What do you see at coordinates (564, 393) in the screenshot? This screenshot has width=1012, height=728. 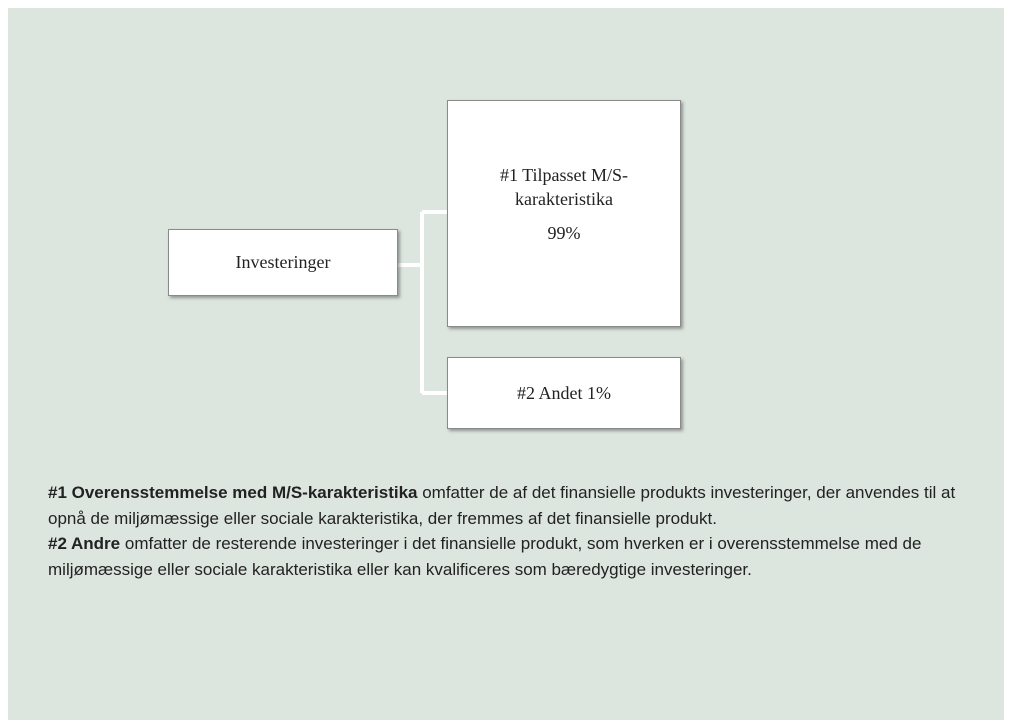 I see `child-box: #2 Andet 1%` at bounding box center [564, 393].